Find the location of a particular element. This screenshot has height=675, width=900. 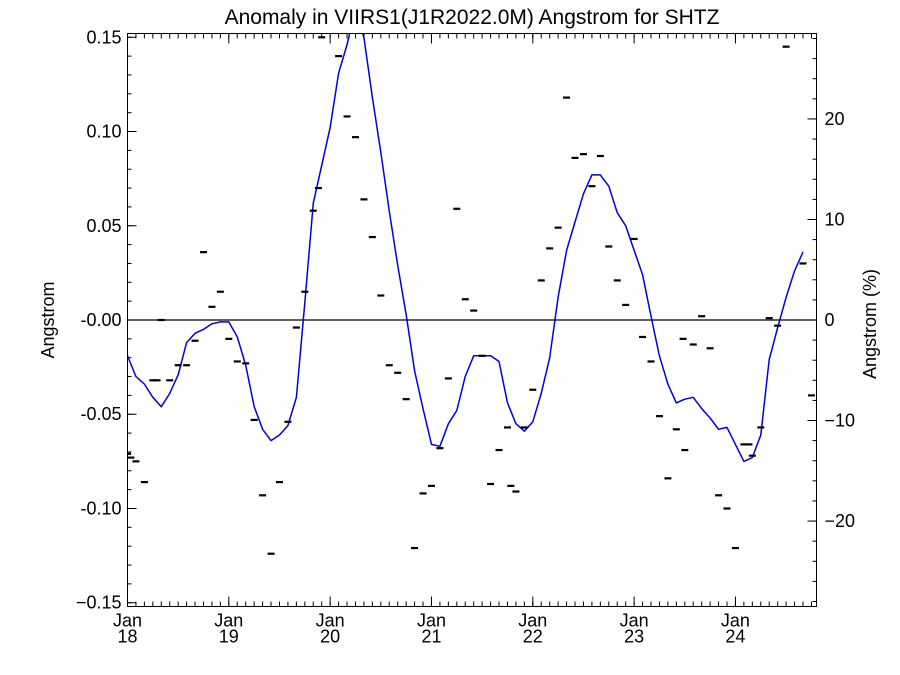

y-tick-label: -0.05 is located at coordinates (100, 414).